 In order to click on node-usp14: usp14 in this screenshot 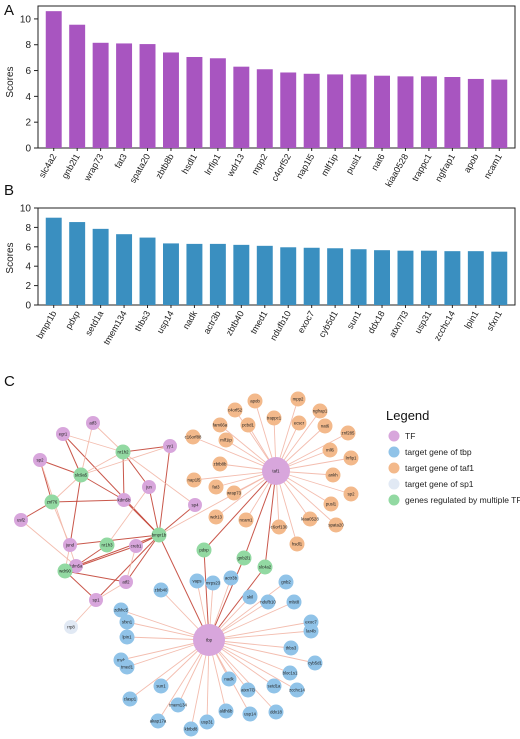, I will do `click(250, 714)`.